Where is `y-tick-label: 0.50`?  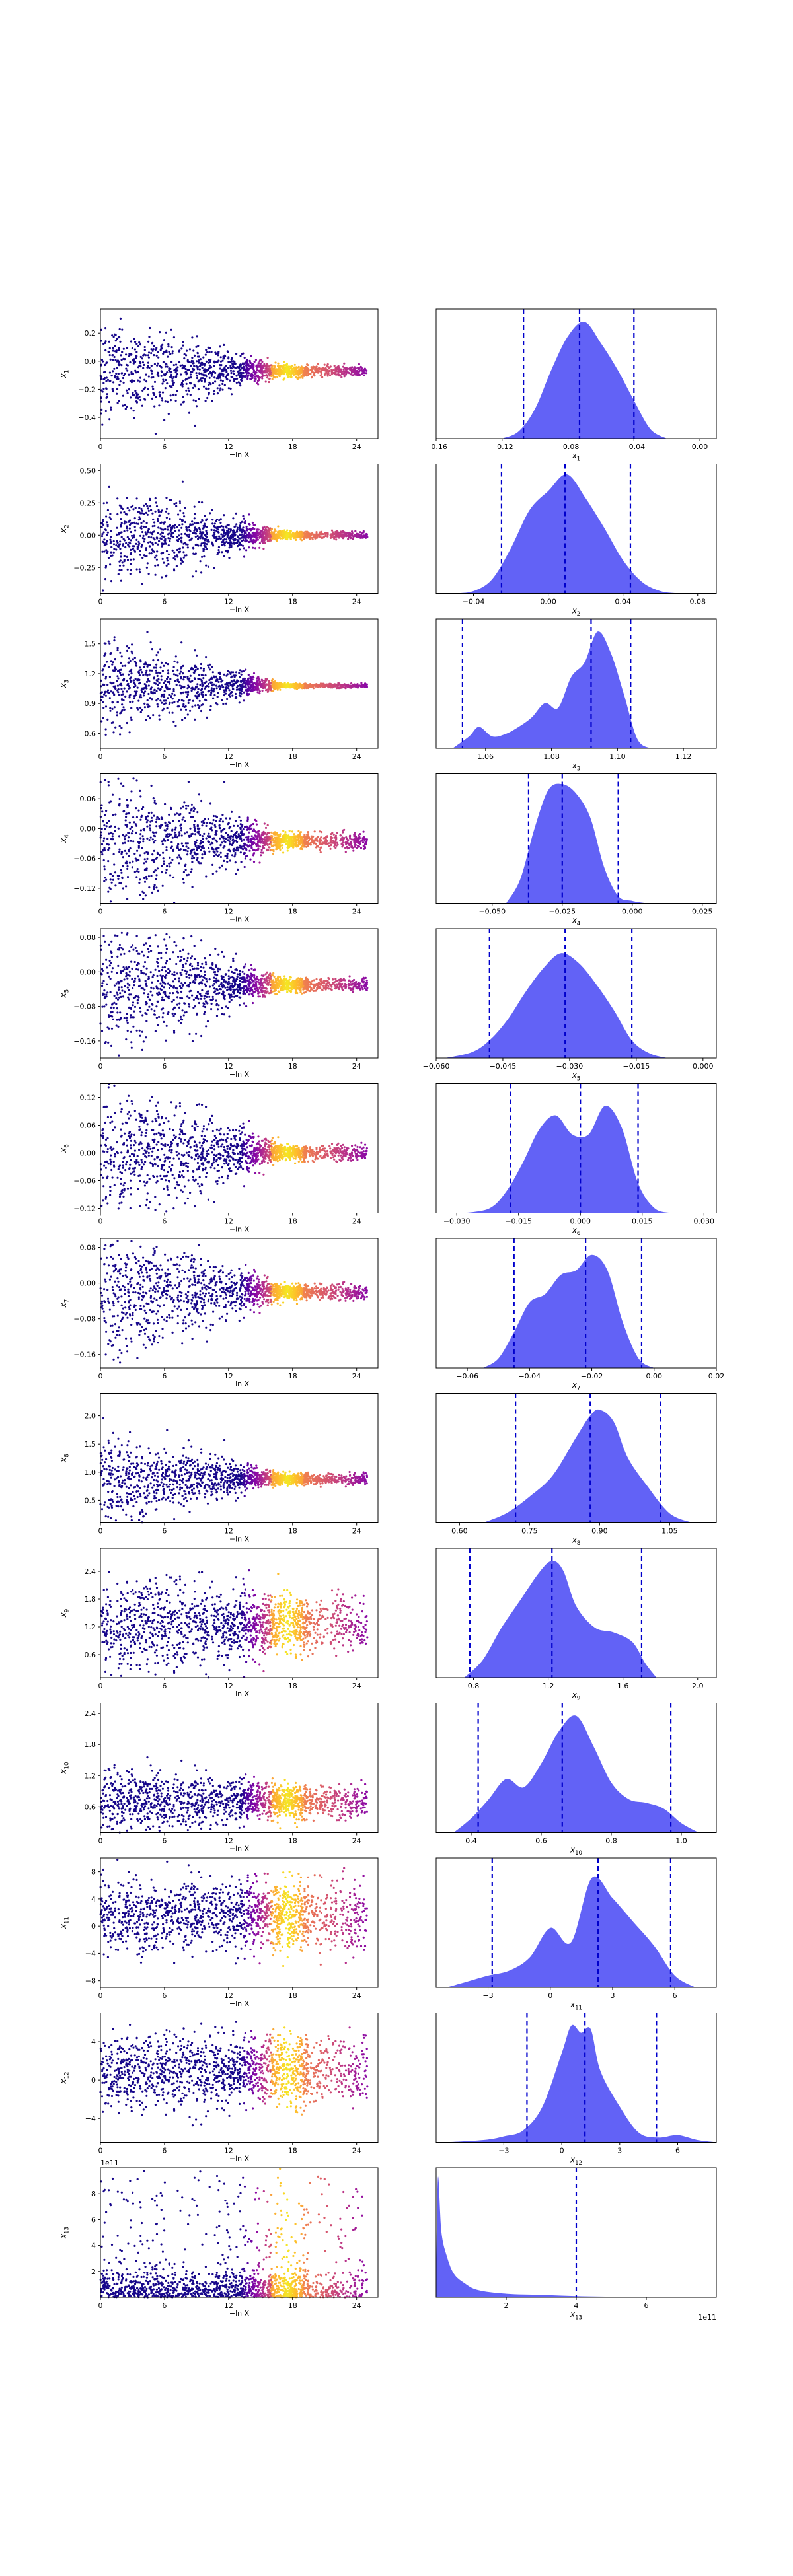
y-tick-label: 0.50 is located at coordinates (88, 470).